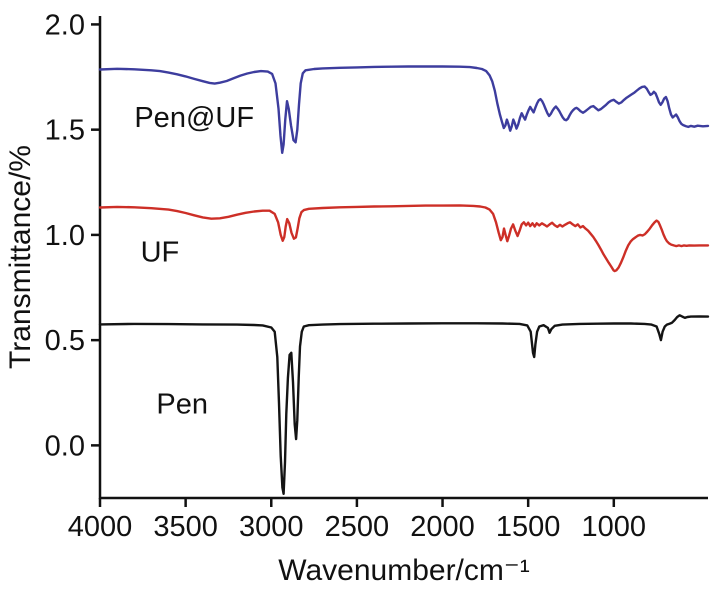 This screenshot has height=594, width=721. I want to click on series-label-pen-uf: Pen@UF, so click(194, 118).